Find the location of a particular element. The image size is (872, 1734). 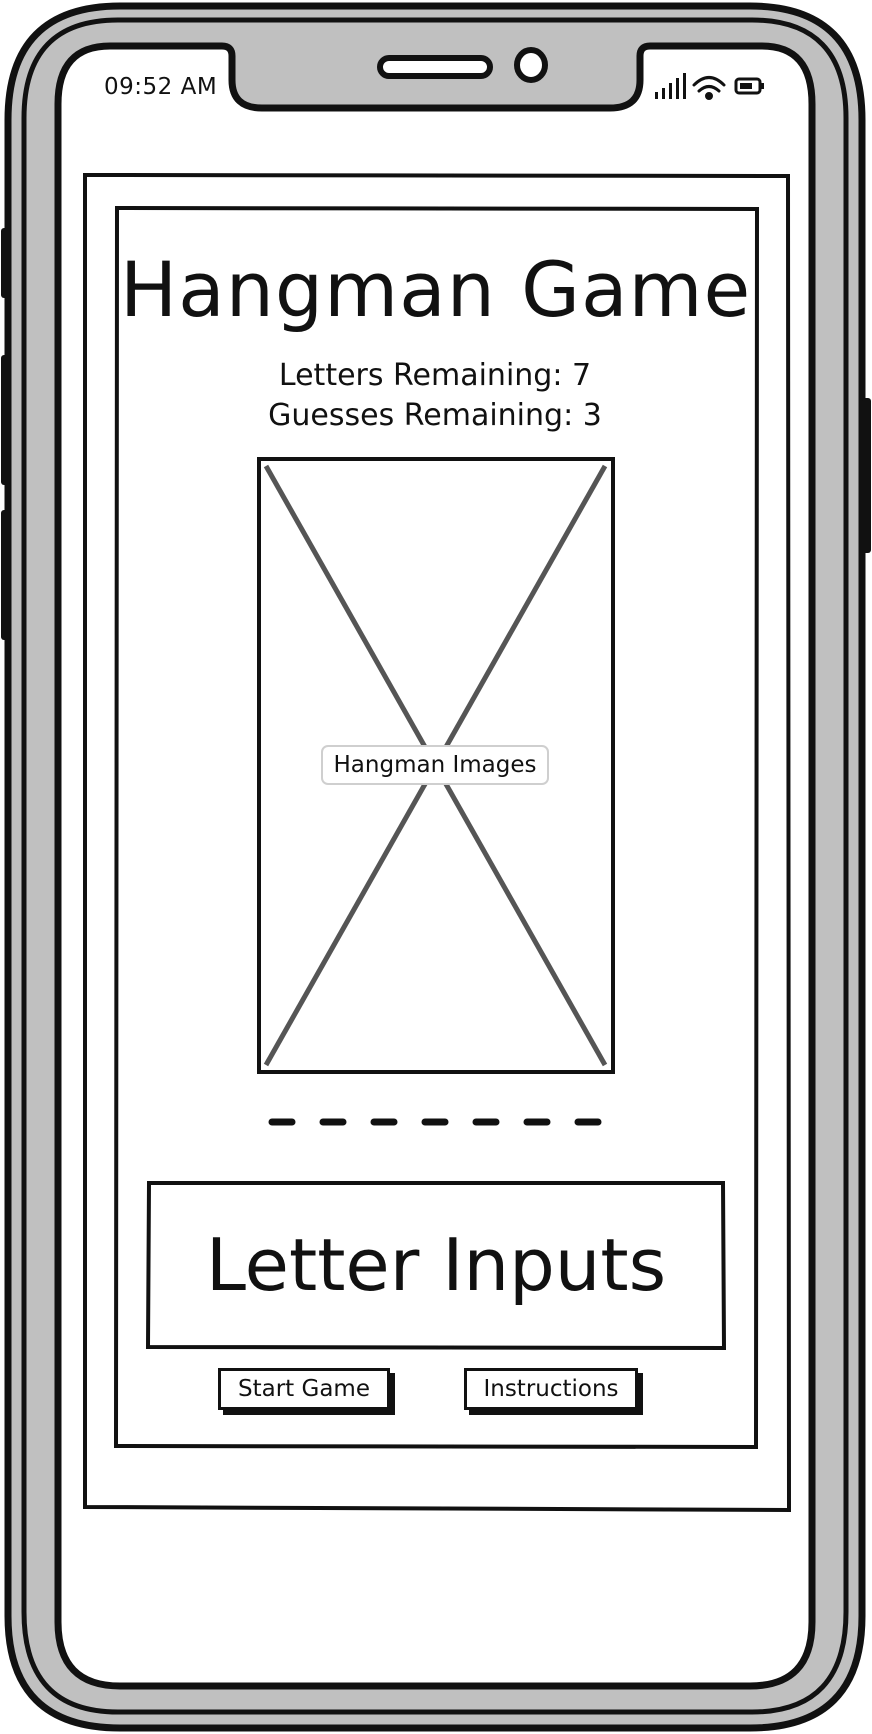

letter-inputs-area: Letter Inputs is located at coordinates (436, 1265).